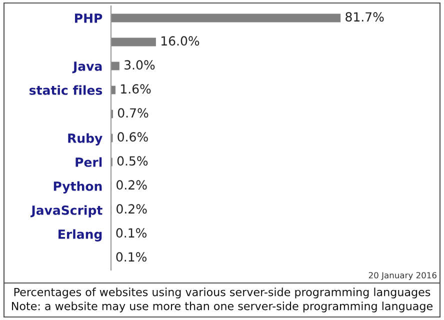 This screenshot has height=320, width=444. I want to click on data-label: 0.6%, so click(133, 137).